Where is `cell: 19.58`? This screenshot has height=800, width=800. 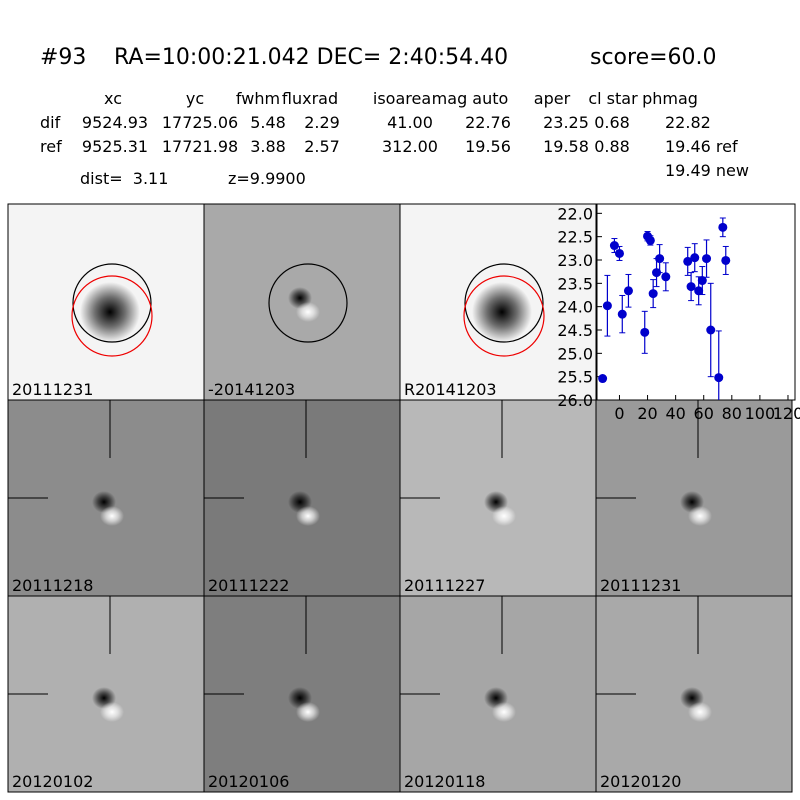
cell: 19.58 is located at coordinates (566, 146).